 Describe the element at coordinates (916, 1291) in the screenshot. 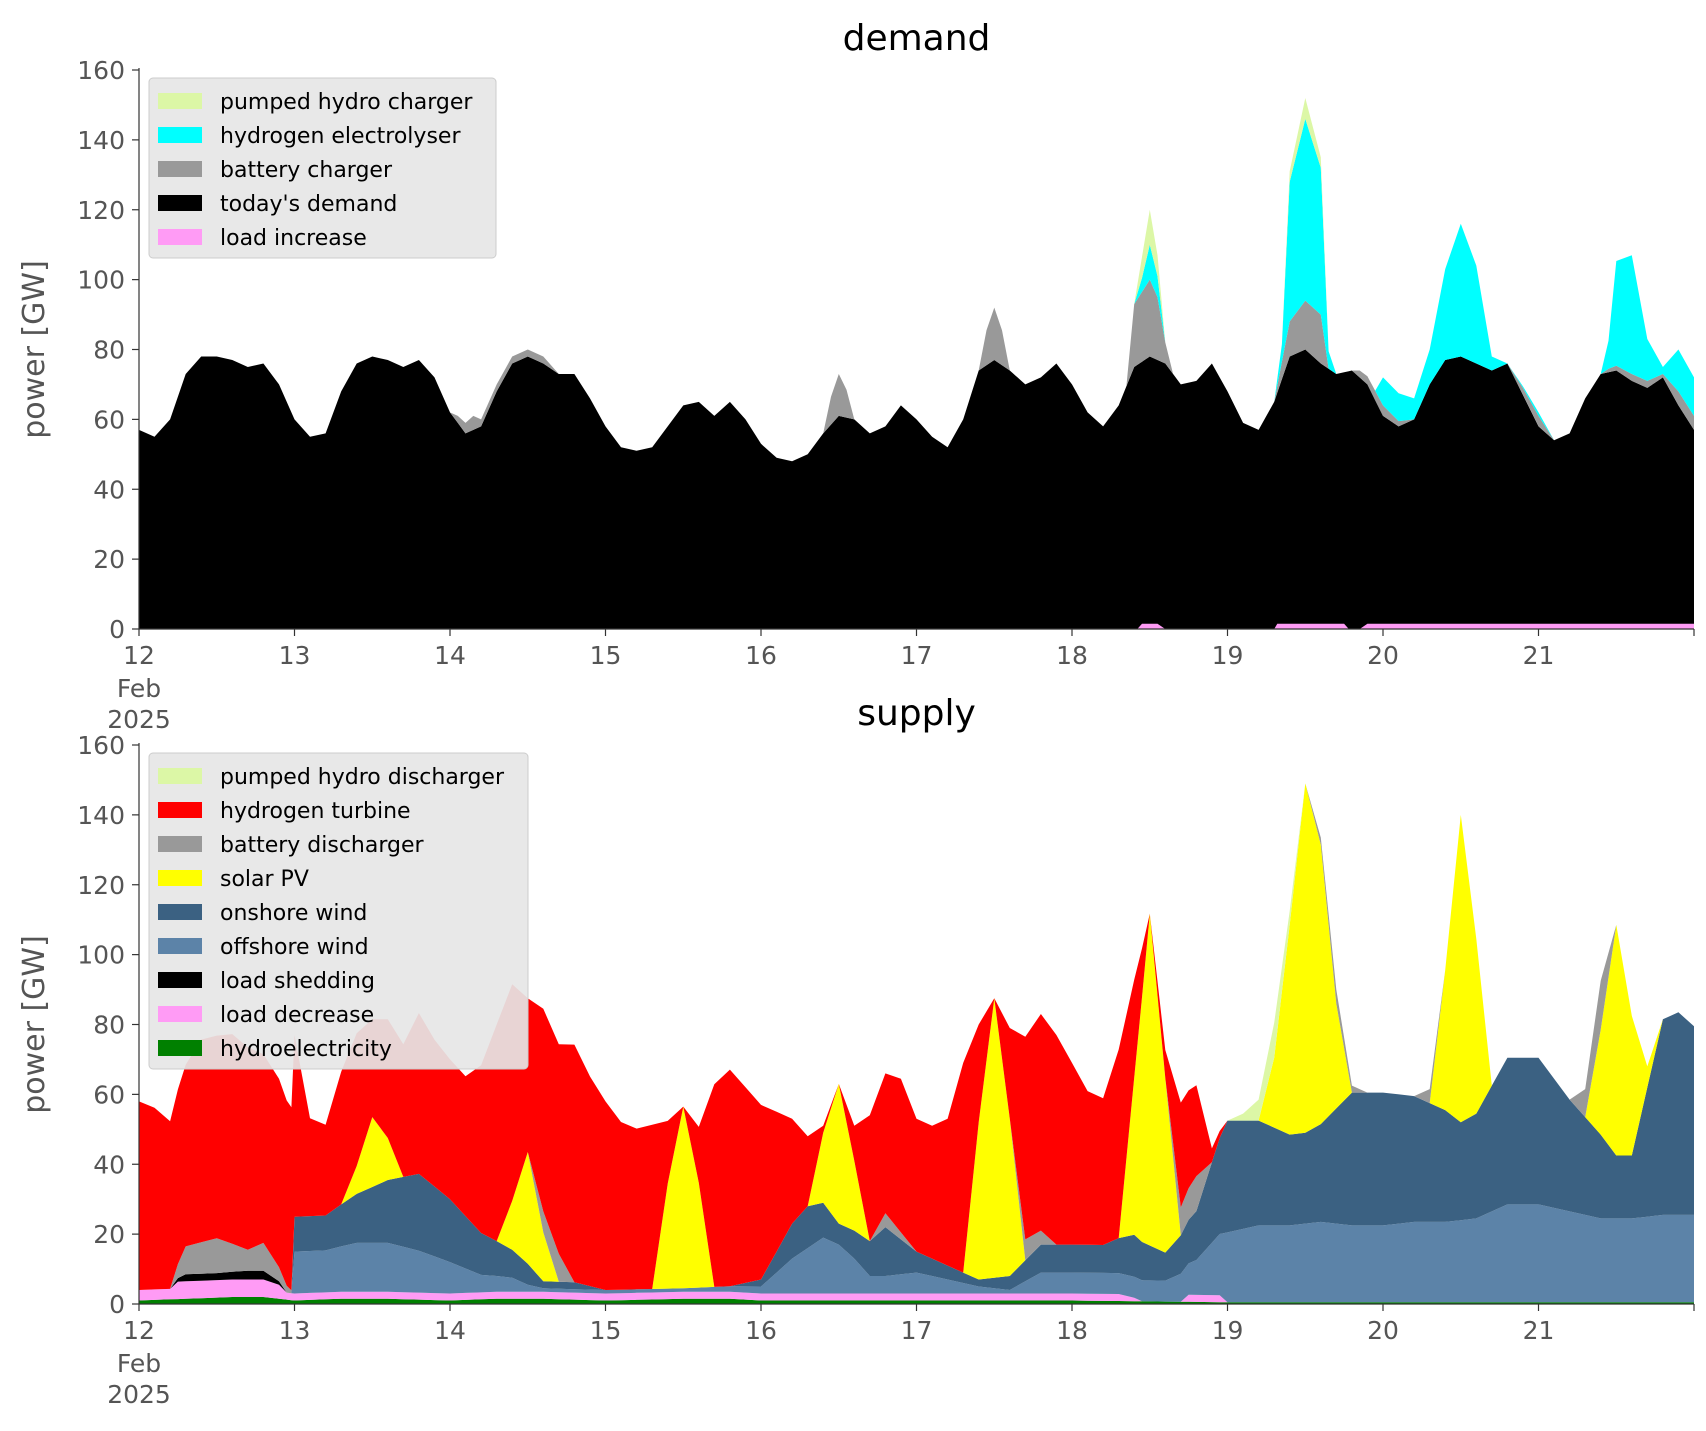

I see `supply-area-load-decrease` at that location.